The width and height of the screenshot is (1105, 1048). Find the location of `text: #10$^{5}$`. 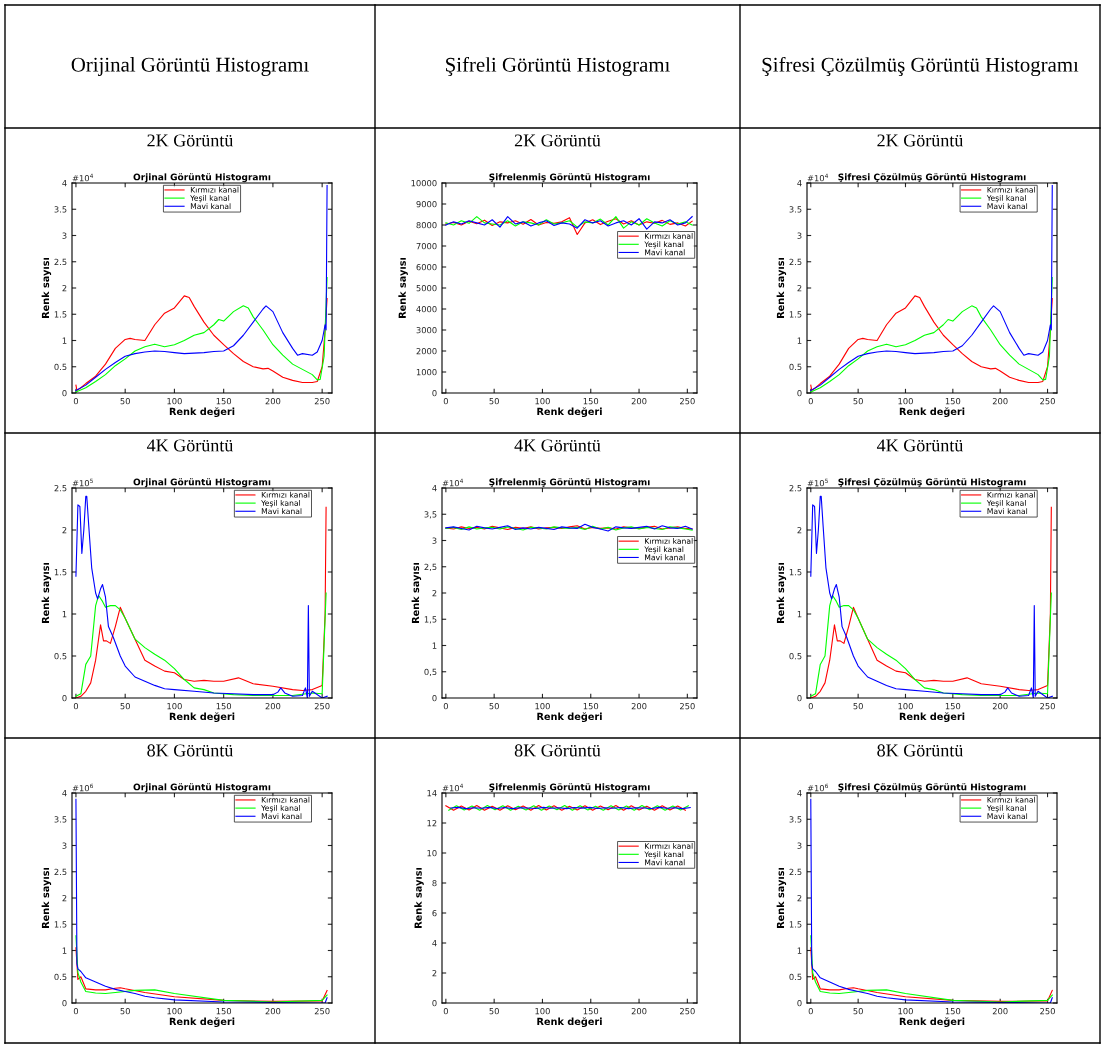

text: #10$^{5}$ is located at coordinates (82, 482).